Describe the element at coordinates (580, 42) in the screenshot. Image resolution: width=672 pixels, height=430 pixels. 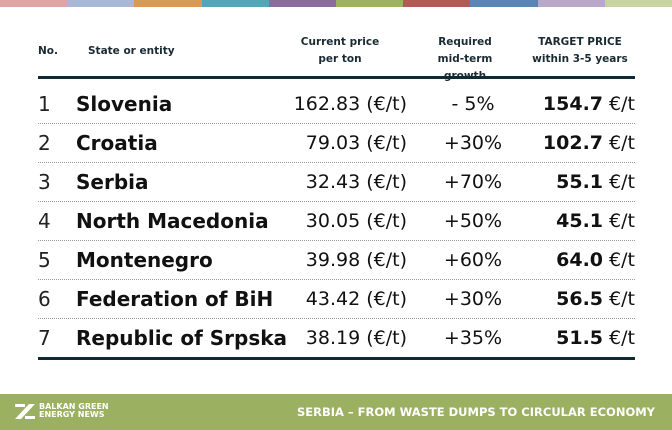
I see `header-target-line1: TARGET PRICE` at that location.